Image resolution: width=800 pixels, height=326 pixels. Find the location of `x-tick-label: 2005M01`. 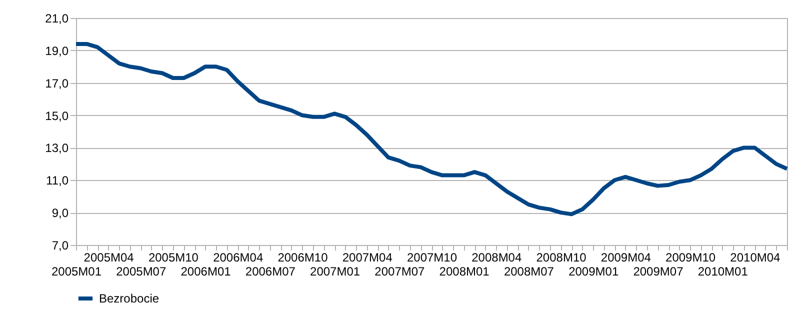

x-tick-label: 2005M01 is located at coordinates (76, 271).